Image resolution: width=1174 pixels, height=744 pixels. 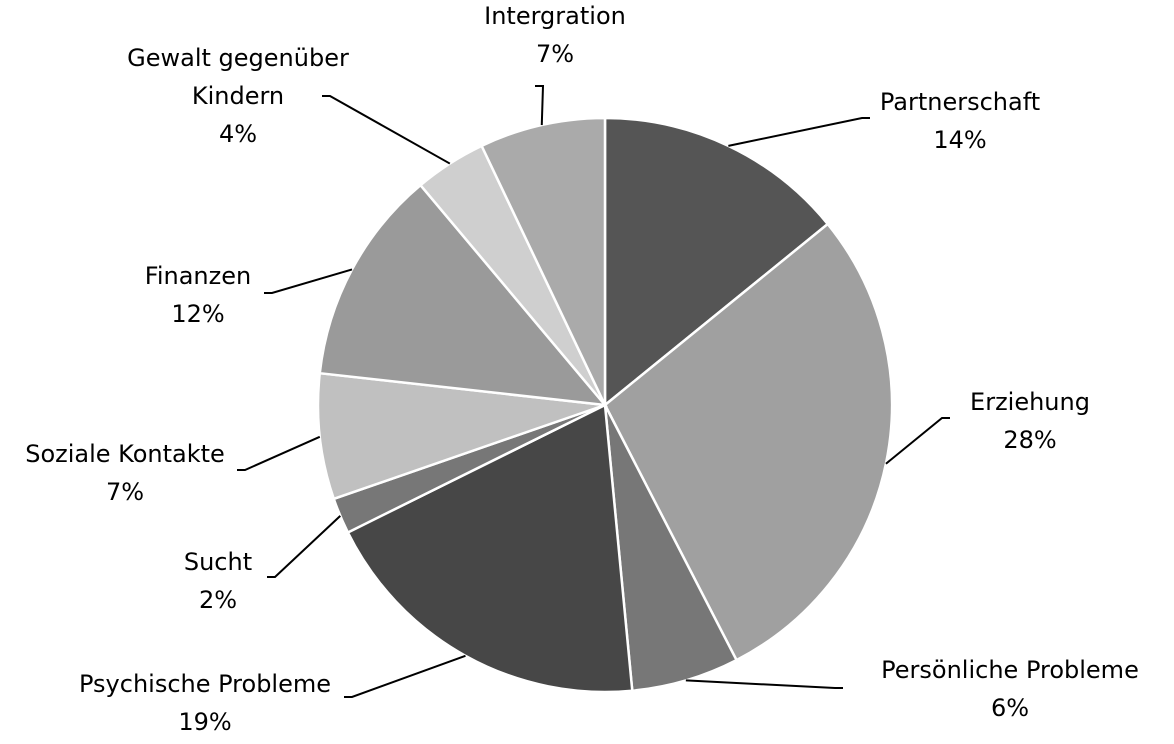 I want to click on category-label: Psychische Probleme, so click(x=205, y=684).